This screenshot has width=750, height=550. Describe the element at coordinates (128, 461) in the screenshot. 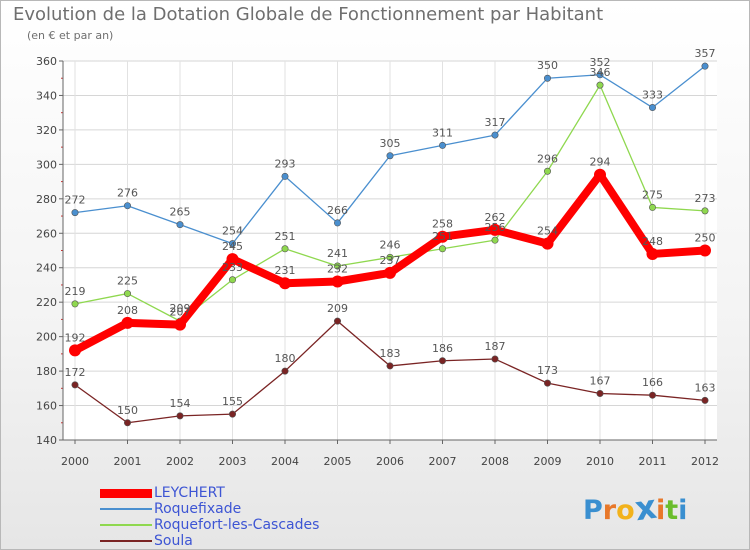

I see `x-tick-label: 2001` at that location.